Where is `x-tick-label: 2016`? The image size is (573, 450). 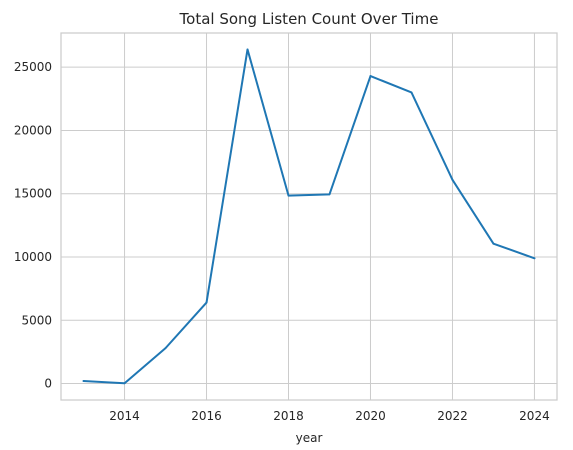
x-tick-label: 2016 is located at coordinates (206, 416).